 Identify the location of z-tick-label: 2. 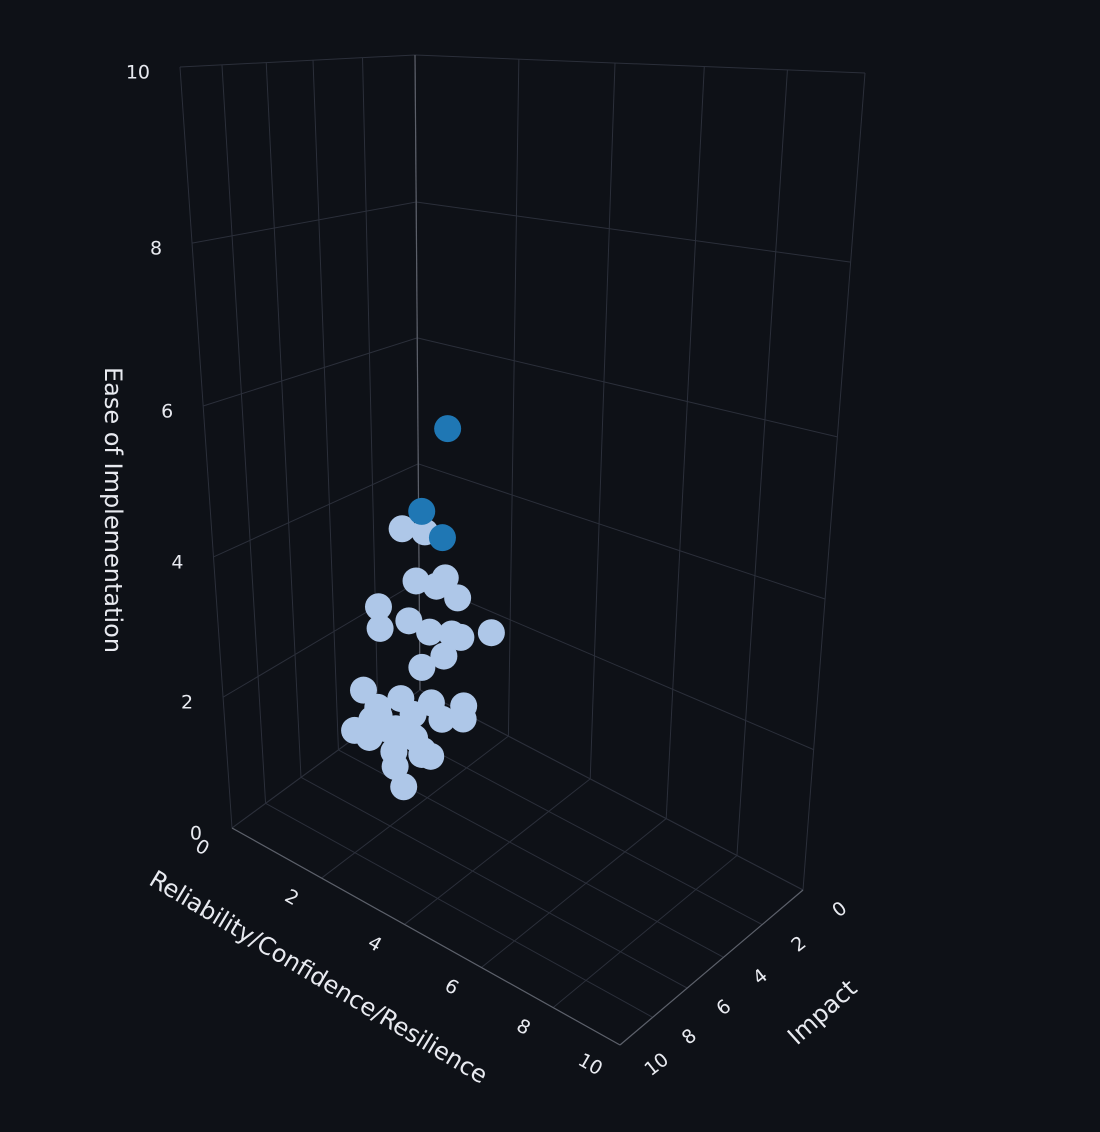
(187, 703).